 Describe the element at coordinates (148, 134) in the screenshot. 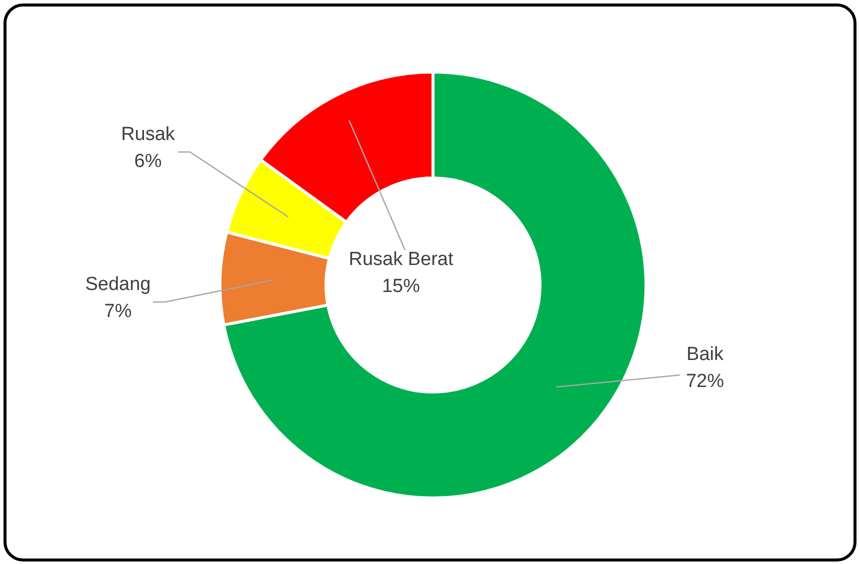

I see `slice-label: Rusak` at that location.